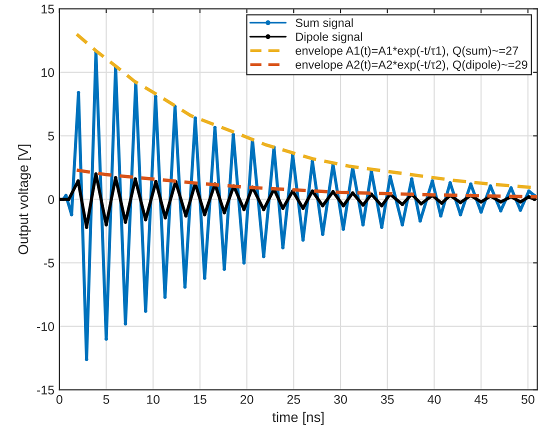  What do you see at coordinates (412, 66) in the screenshot?
I see `legend-label: envelope A2(t)=A2*exp(-t/τ2), Q(dipole)~=29` at bounding box center [412, 66].